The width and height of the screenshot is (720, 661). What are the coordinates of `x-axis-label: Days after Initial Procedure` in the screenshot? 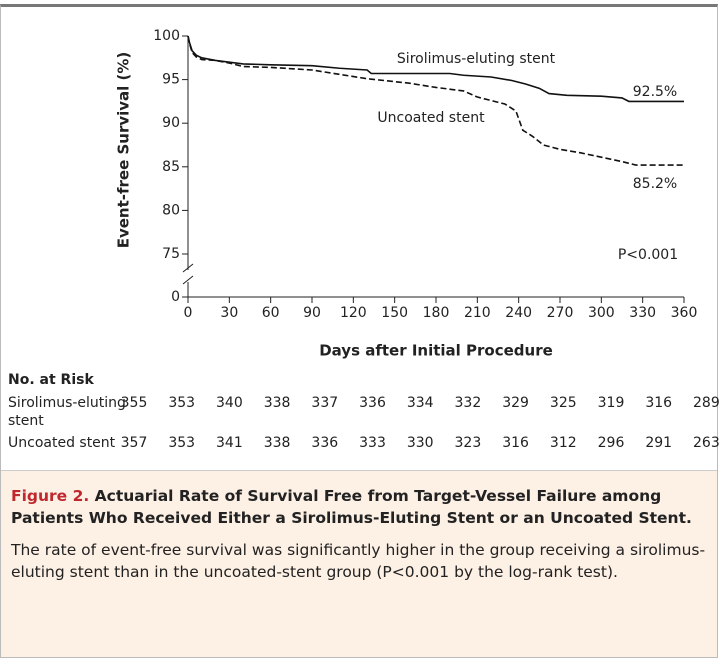 It's located at (436, 351).